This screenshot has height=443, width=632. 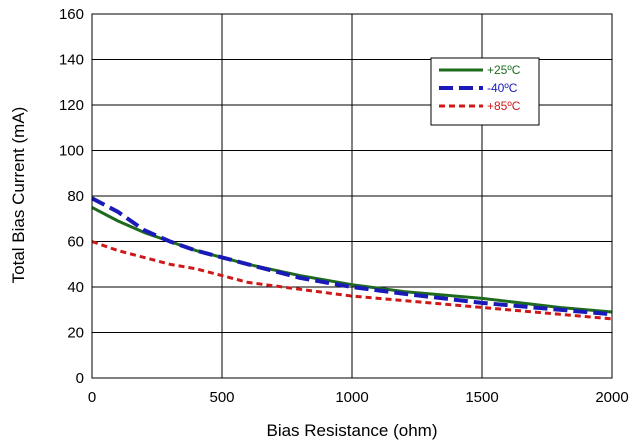 What do you see at coordinates (71, 14) in the screenshot?
I see `y-tick-label: 160` at bounding box center [71, 14].